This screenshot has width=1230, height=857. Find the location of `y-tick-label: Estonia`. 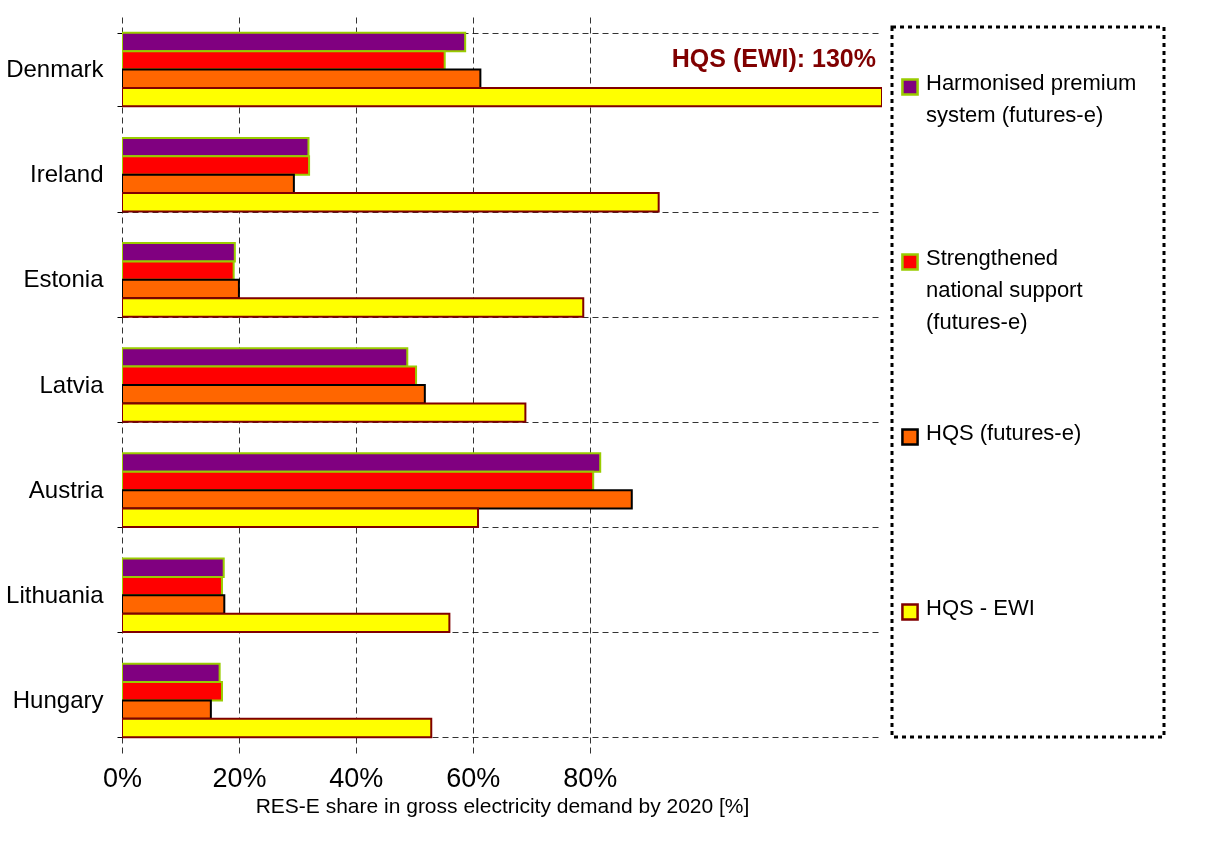

y-tick-label: Estonia is located at coordinates (64, 279).